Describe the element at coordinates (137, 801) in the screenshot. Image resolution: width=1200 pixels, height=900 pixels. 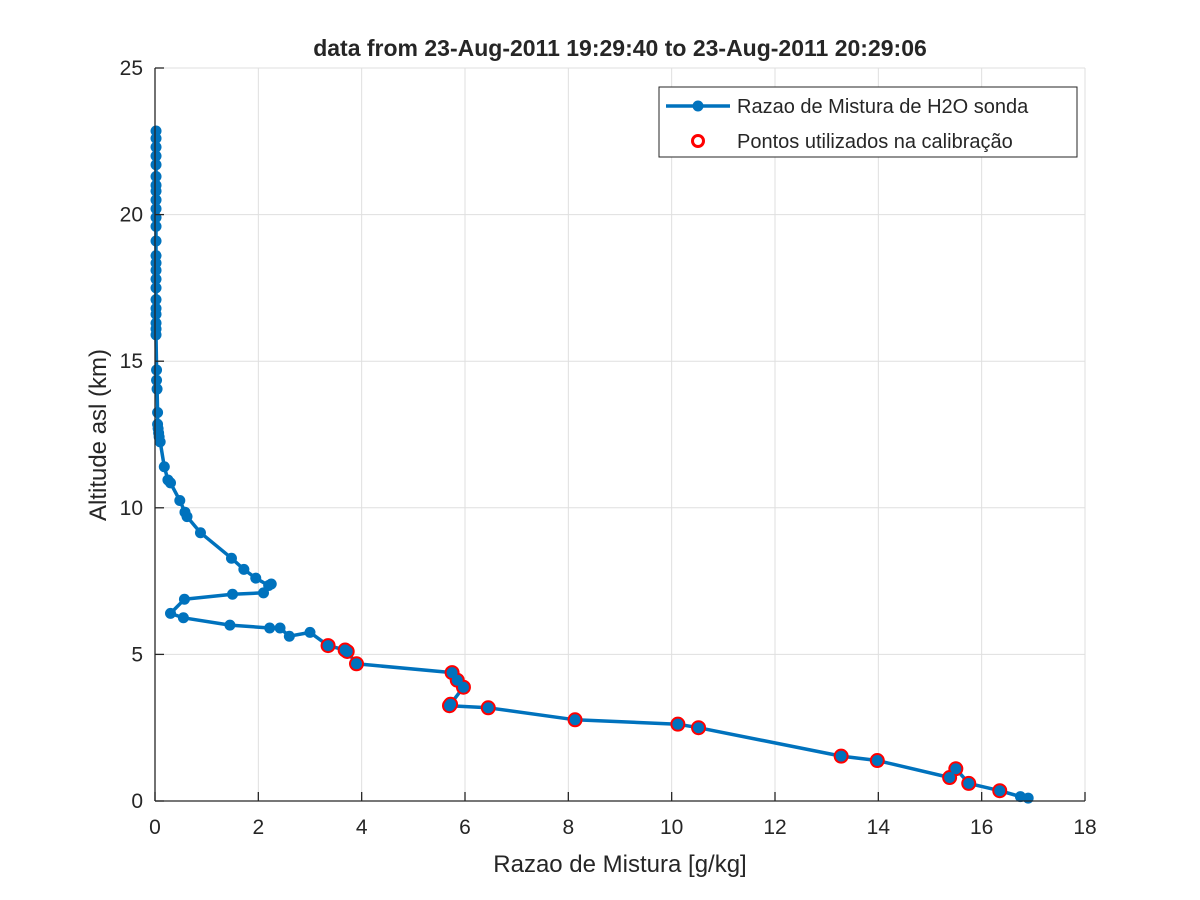
I see `y-tick-label: 0` at that location.